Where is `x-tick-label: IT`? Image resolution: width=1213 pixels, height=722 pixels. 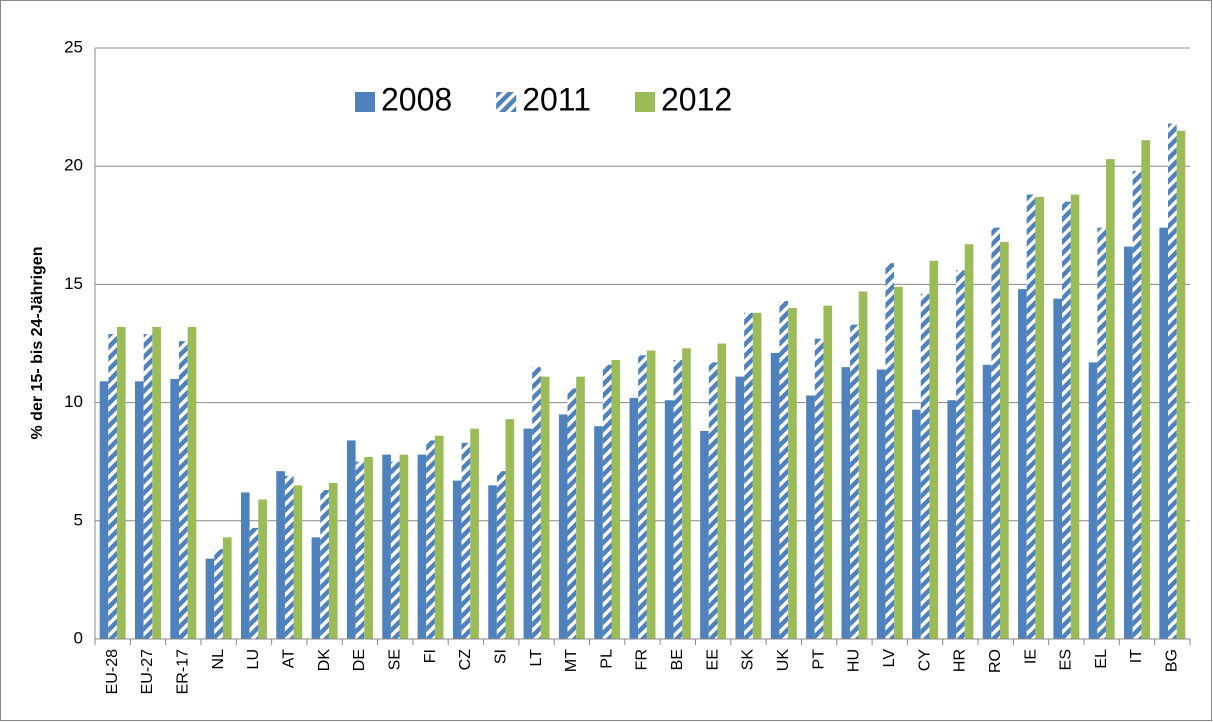 x-tick-label: IT is located at coordinates (1136, 656).